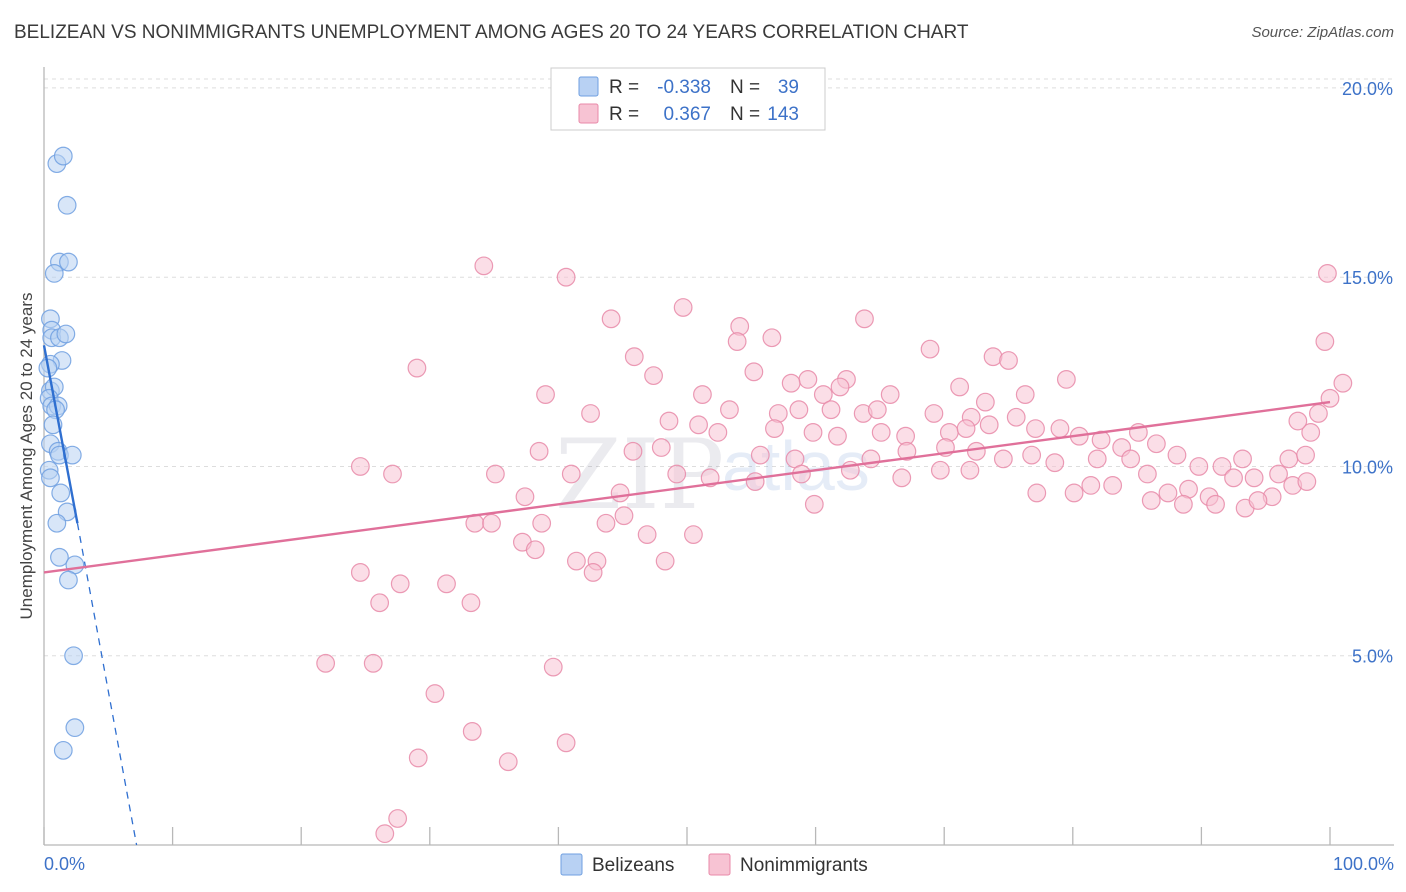 The width and height of the screenshot is (1406, 892). I want to click on legend-n-value-belizeans: 39, so click(788, 87).